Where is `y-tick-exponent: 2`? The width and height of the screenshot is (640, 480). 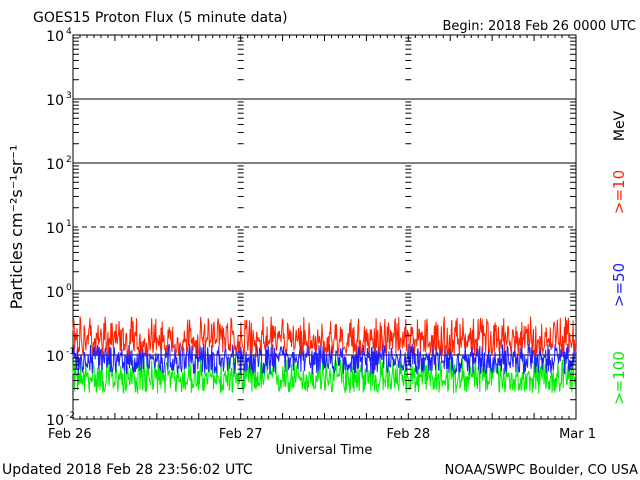
y-tick-exponent: 2 is located at coordinates (69, 160).